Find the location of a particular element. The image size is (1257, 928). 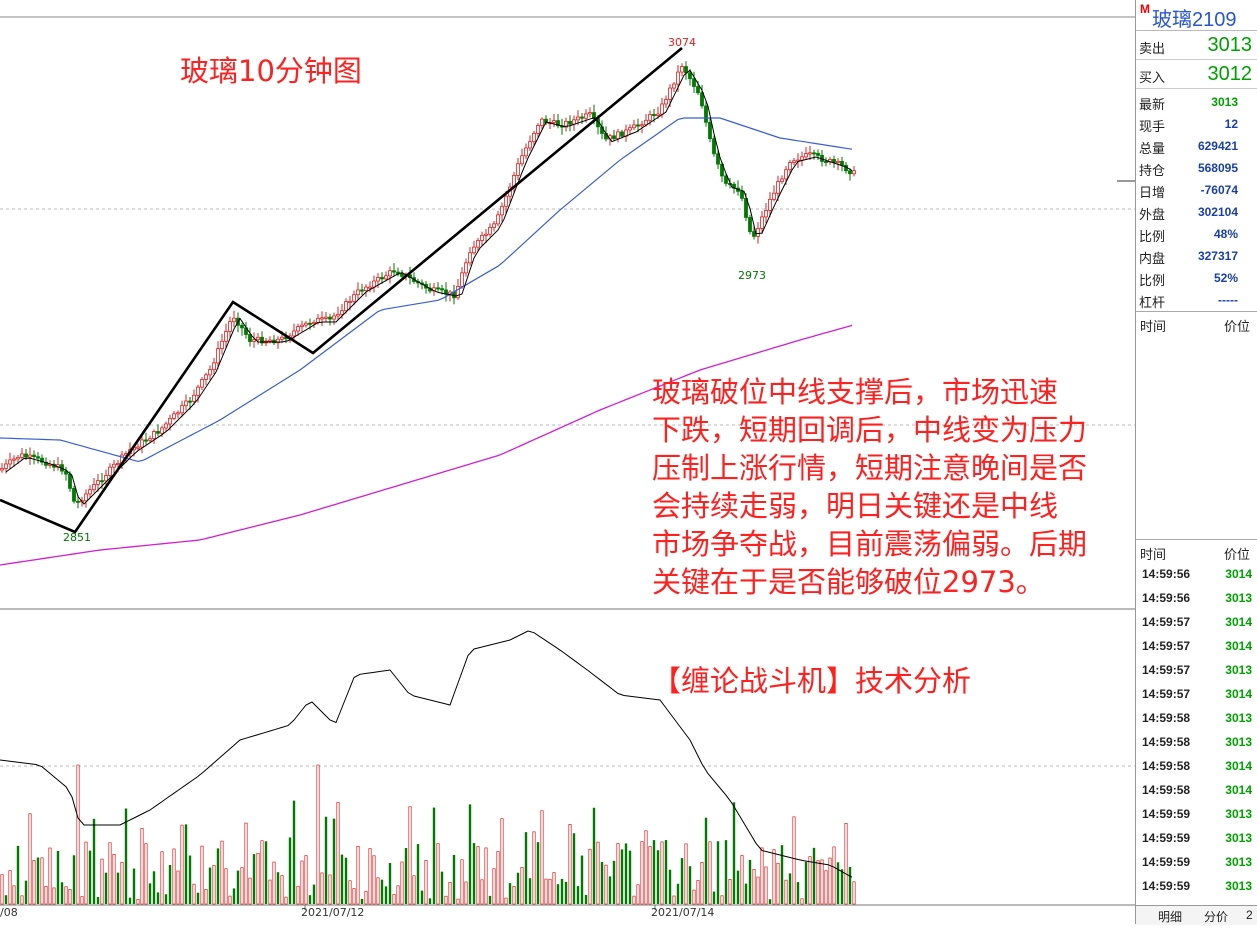

stat-label: 内盘 is located at coordinates (1152, 258).